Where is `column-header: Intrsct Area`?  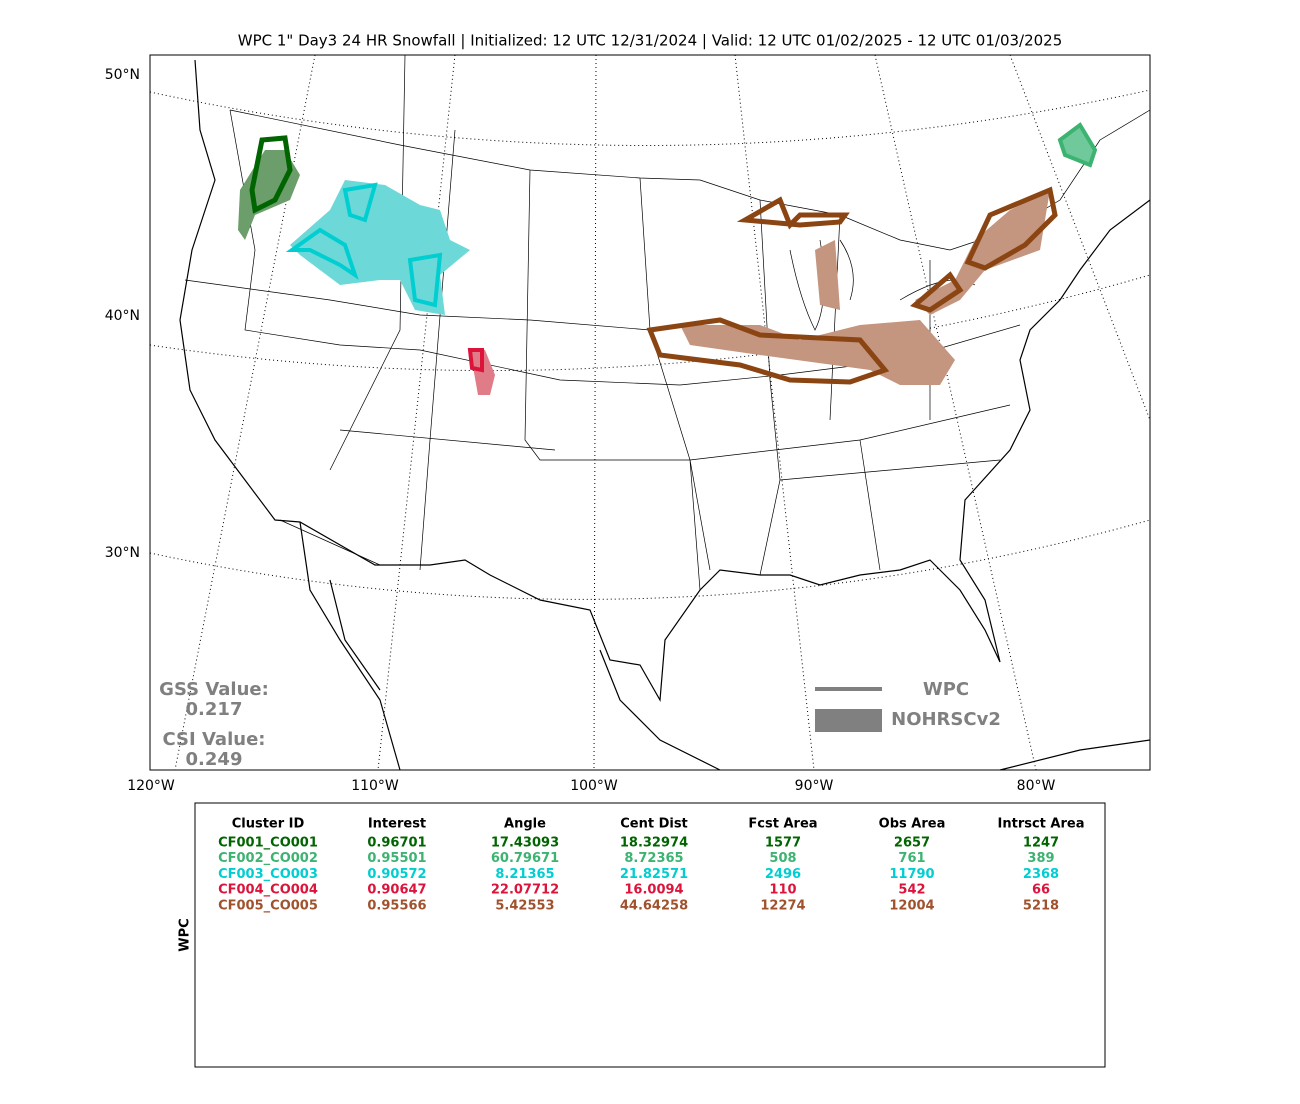
column-header: Intrsct Area is located at coordinates (1041, 824).